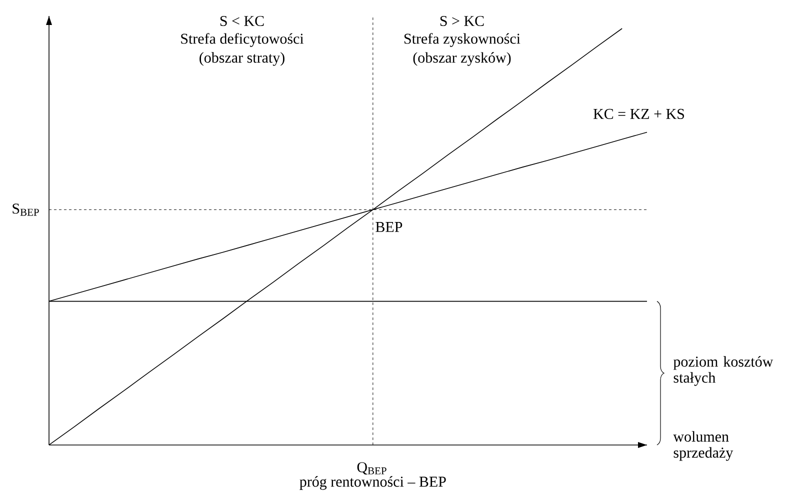 Image resolution: width=807 pixels, height=501 pixels. What do you see at coordinates (462, 21) in the screenshot?
I see `text: S > KC` at bounding box center [462, 21].